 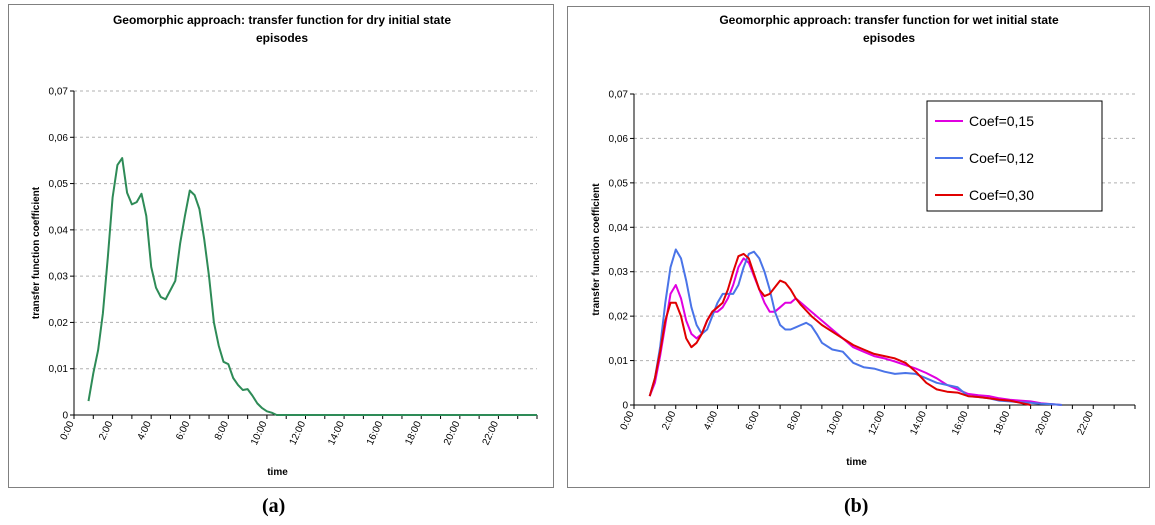 I want to click on chart-1-x-tick-label: 12:00, so click(x=877, y=423).